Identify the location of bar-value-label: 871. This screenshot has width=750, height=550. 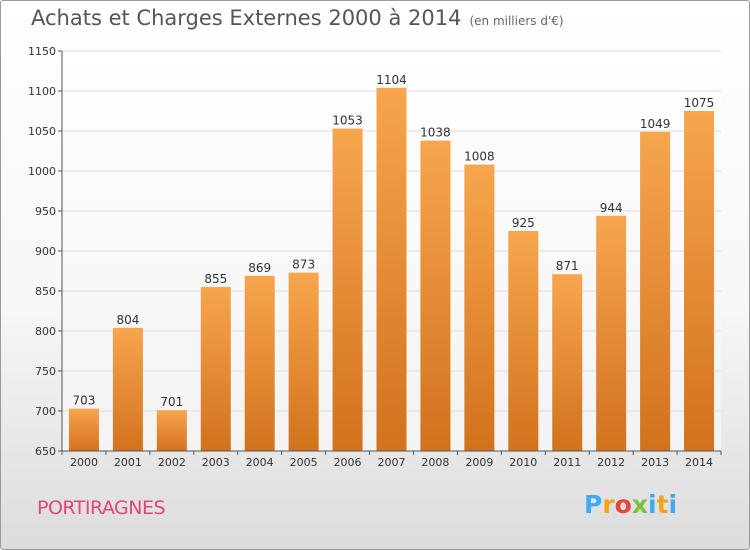
(567, 266).